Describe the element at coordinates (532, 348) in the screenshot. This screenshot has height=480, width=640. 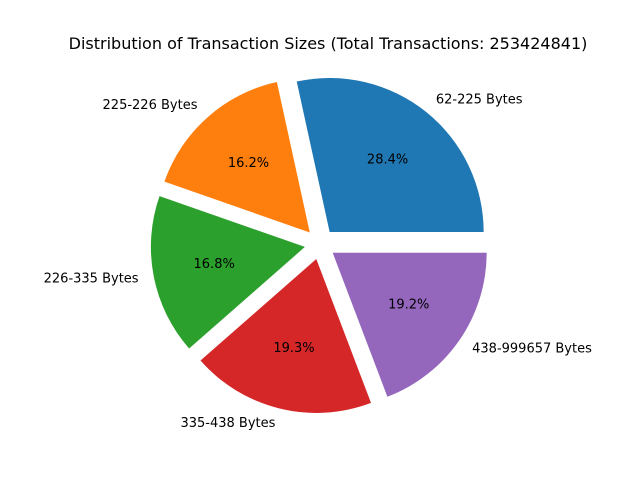
I see `pie-category-label-5: 438-999657 Bytes` at that location.